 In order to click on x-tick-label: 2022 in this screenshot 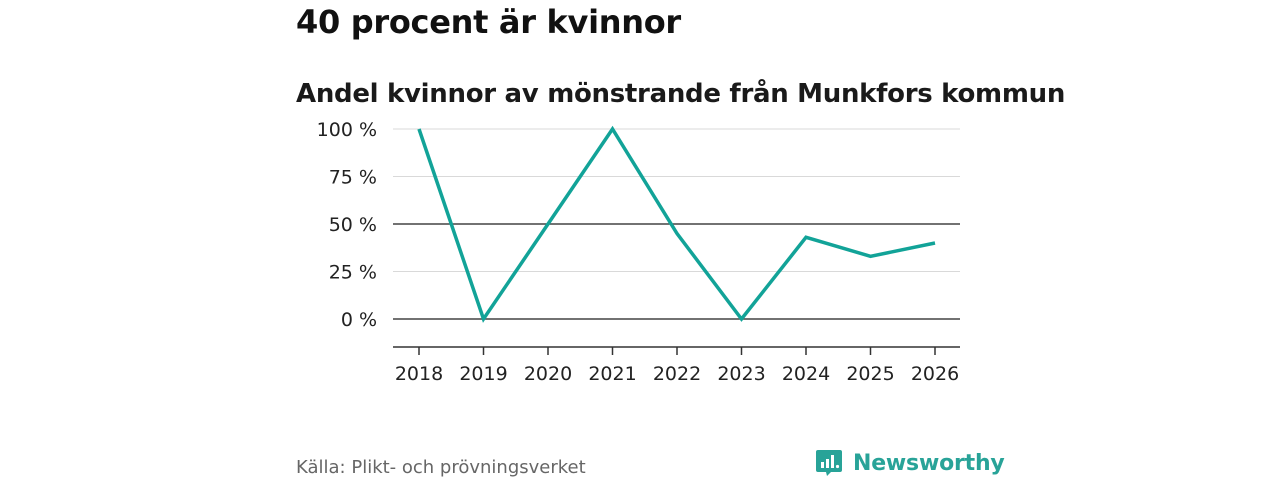, I will do `click(677, 374)`.